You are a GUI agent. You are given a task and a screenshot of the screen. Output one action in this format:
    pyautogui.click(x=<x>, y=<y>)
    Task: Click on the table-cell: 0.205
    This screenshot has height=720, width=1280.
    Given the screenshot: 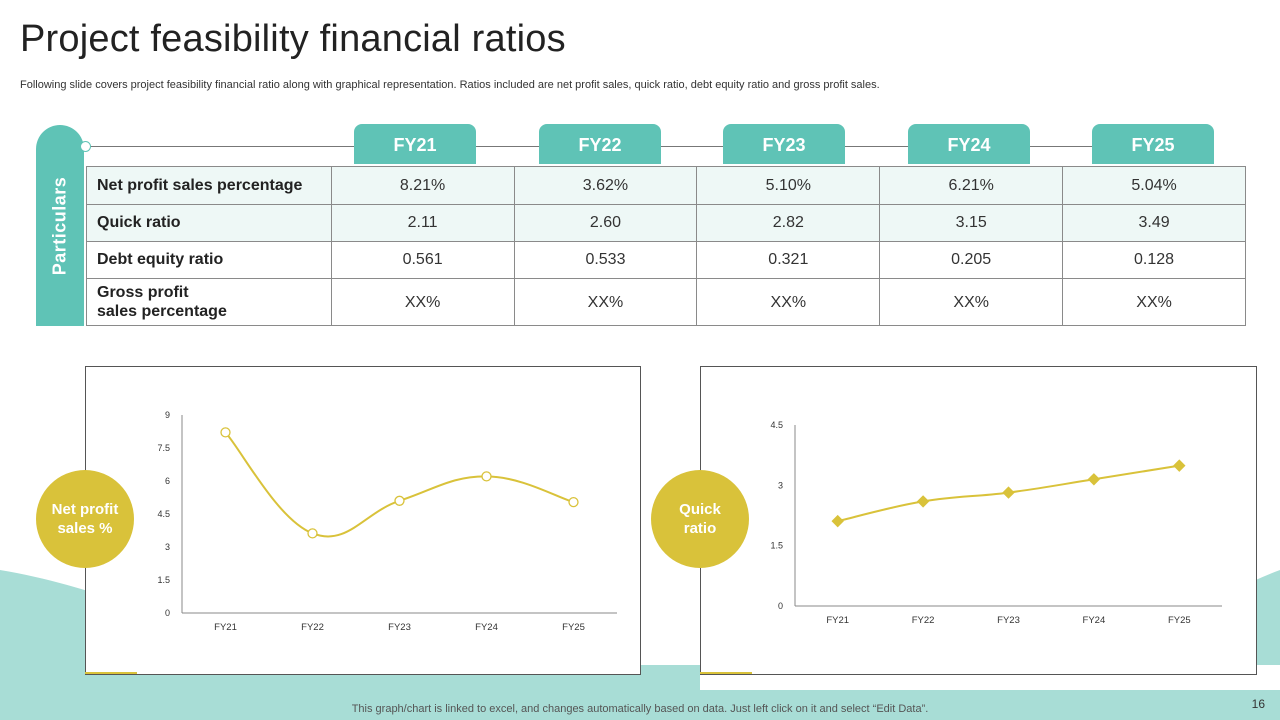 What is the action you would take?
    pyautogui.click(x=971, y=260)
    